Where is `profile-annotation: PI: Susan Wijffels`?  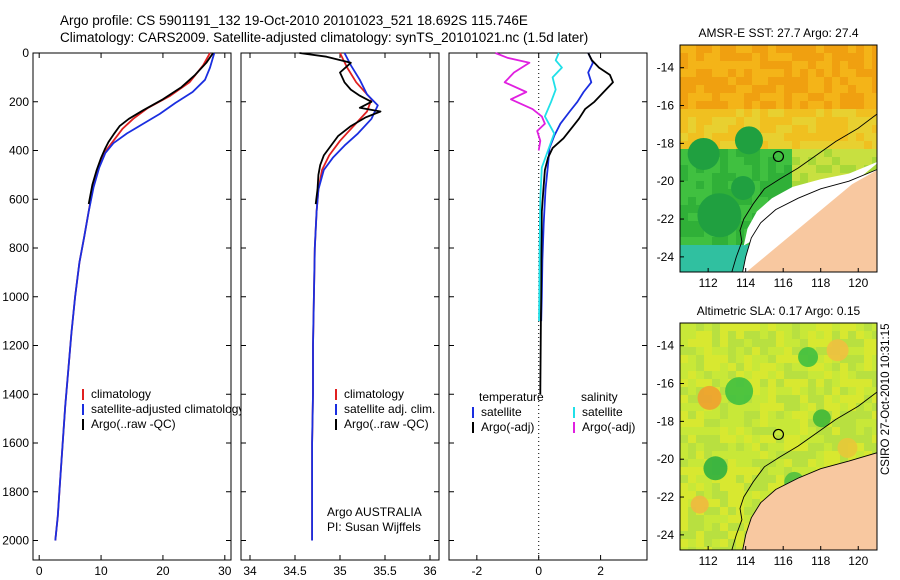
profile-annotation: PI: Susan Wijffels is located at coordinates (374, 527).